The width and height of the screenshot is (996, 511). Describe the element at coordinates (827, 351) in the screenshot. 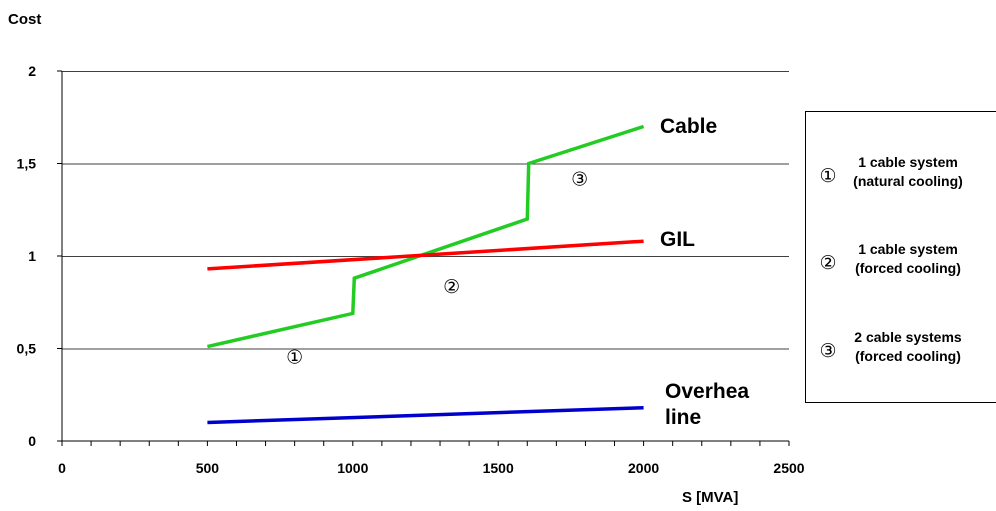

I see `legend-symbol: ③` at that location.